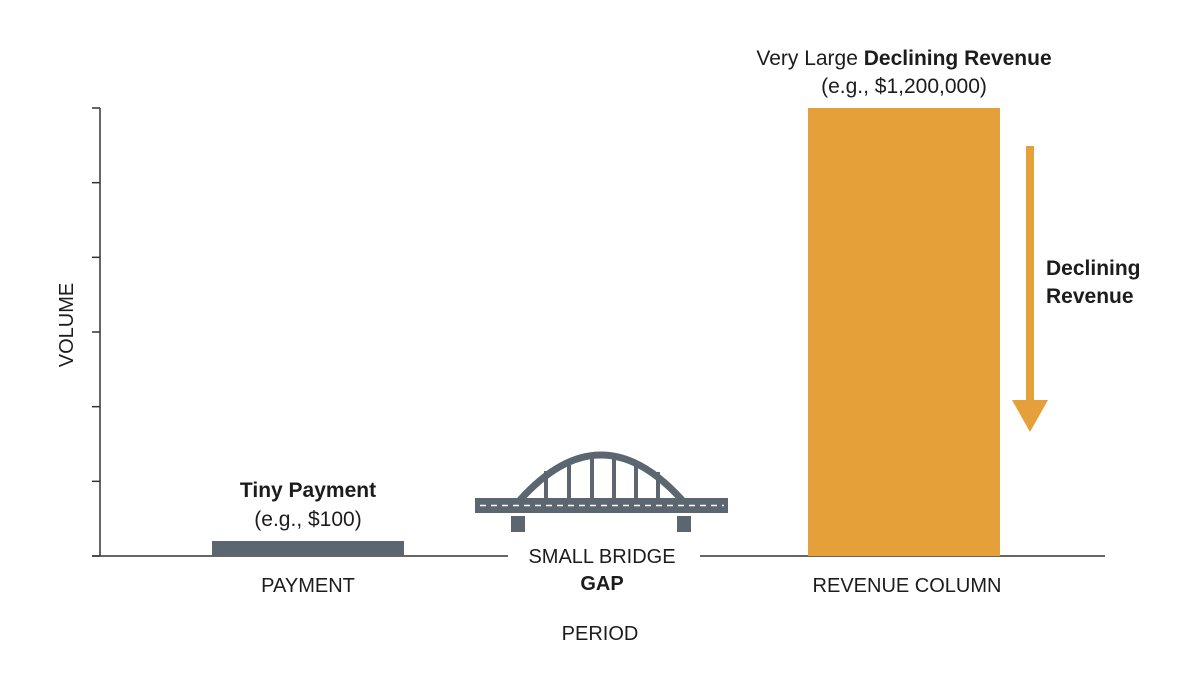 The image size is (1200, 675). What do you see at coordinates (907, 586) in the screenshot?
I see `category-label-revenue-column: REVENUE COLUMN` at bounding box center [907, 586].